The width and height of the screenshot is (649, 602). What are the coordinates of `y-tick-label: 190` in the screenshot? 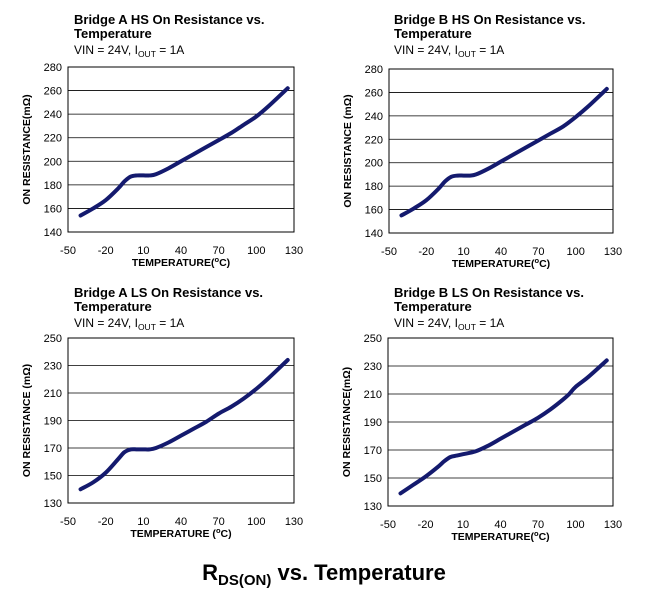 It's located at (373, 423).